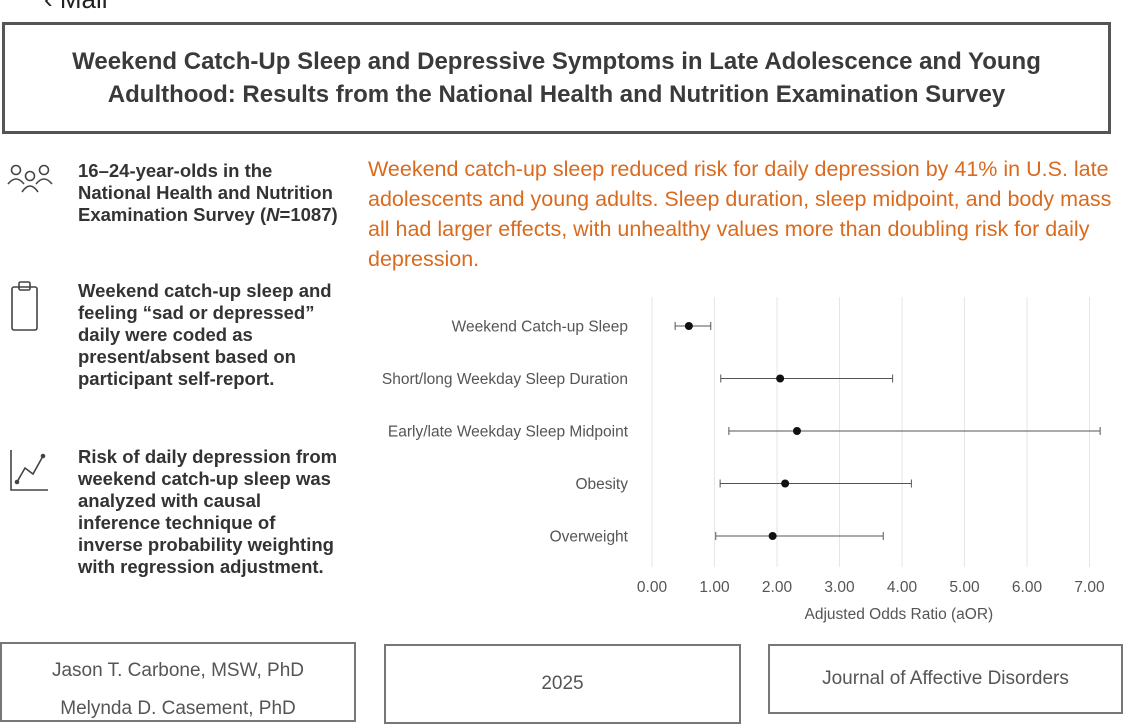 This screenshot has width=1125, height=728. I want to click on author-name: Jason T. Carbone, MSW, PhD, so click(178, 670).